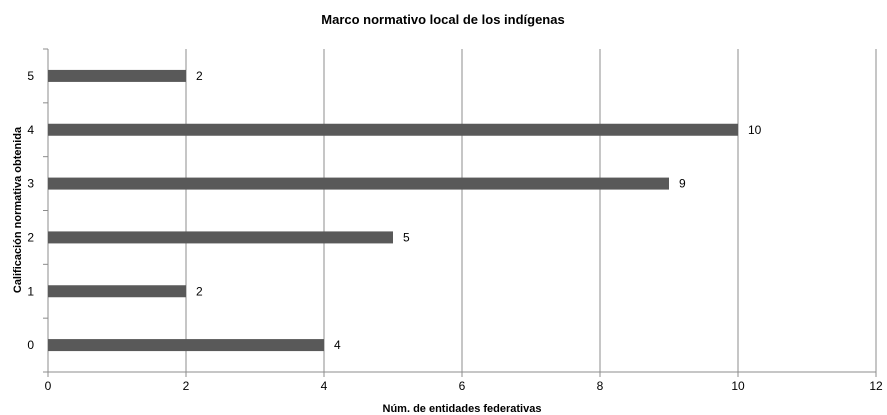 This screenshot has height=415, width=887. What do you see at coordinates (186, 386) in the screenshot?
I see `x-tick-label: 2` at bounding box center [186, 386].